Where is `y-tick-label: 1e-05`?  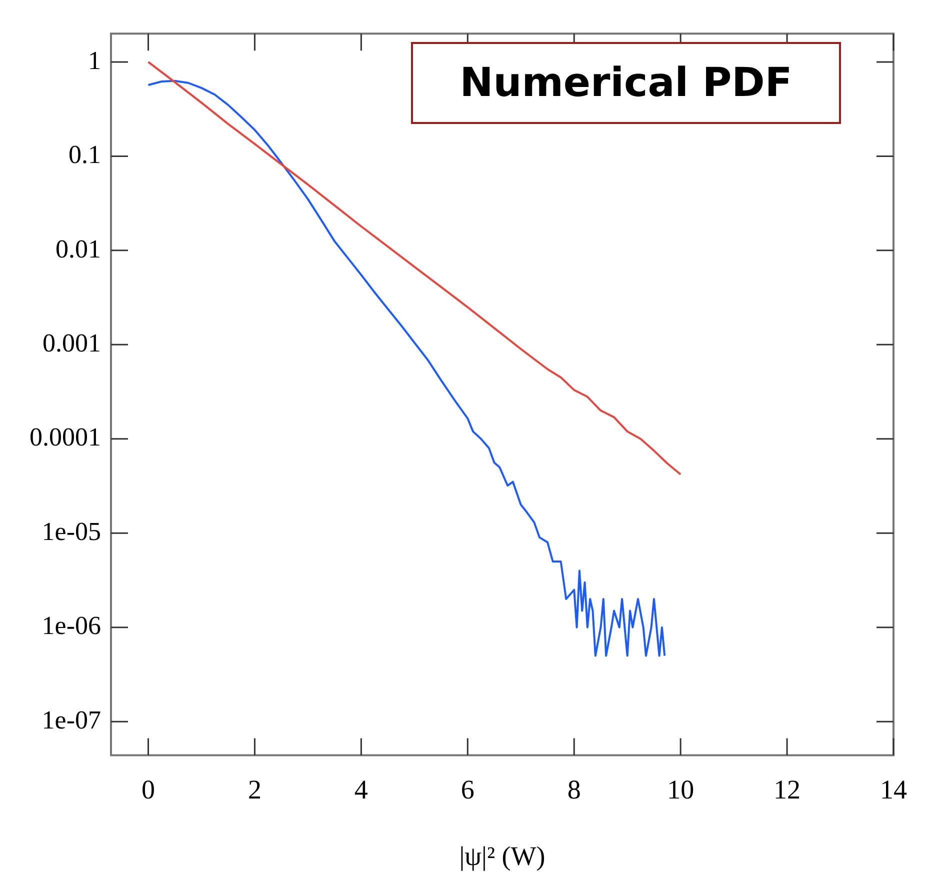
y-tick-label: 1e-05 is located at coordinates (71, 531).